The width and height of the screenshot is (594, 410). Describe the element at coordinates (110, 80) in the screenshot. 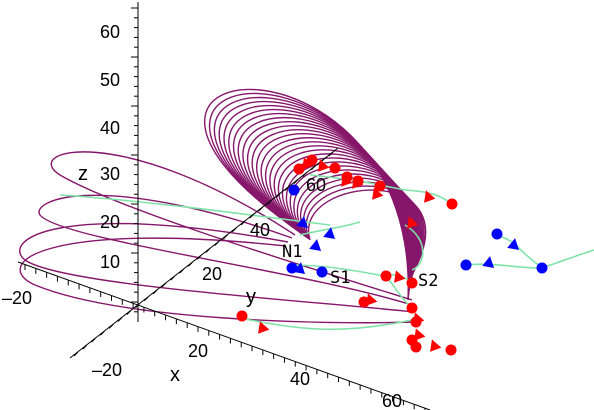

I see `z-tick-label: 50` at that location.